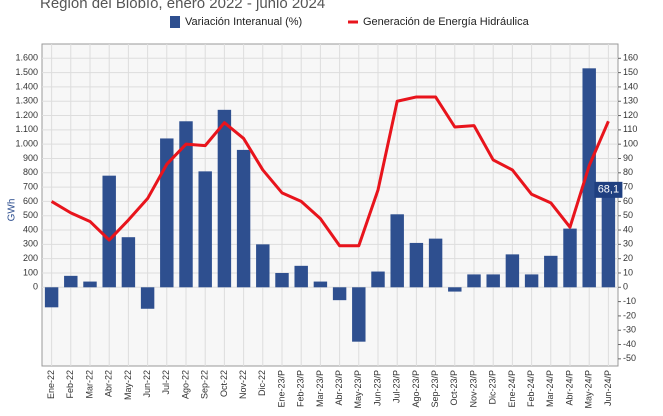  I want to click on x-tick-label: Ago-23/P, so click(416, 389).